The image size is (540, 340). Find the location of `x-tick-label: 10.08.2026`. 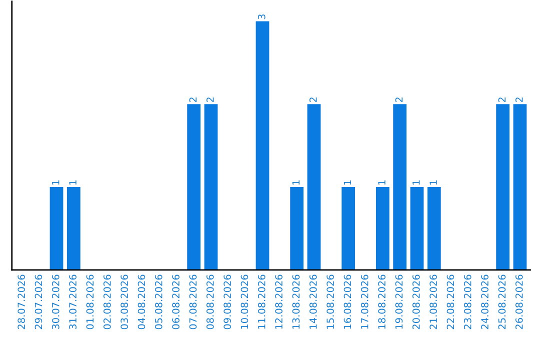

x-tick-label: 10.08.2026 is located at coordinates (244, 301).